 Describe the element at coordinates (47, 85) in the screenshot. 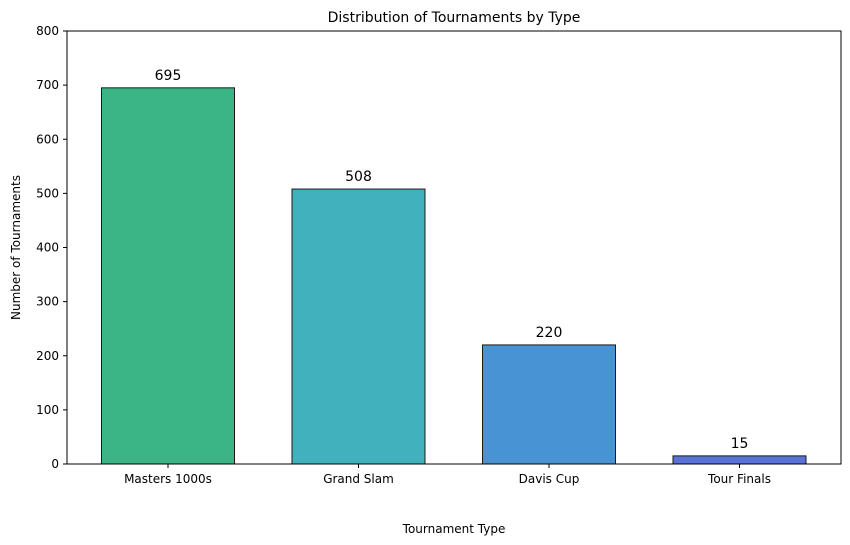

I see `y-tick-label: 700` at that location.